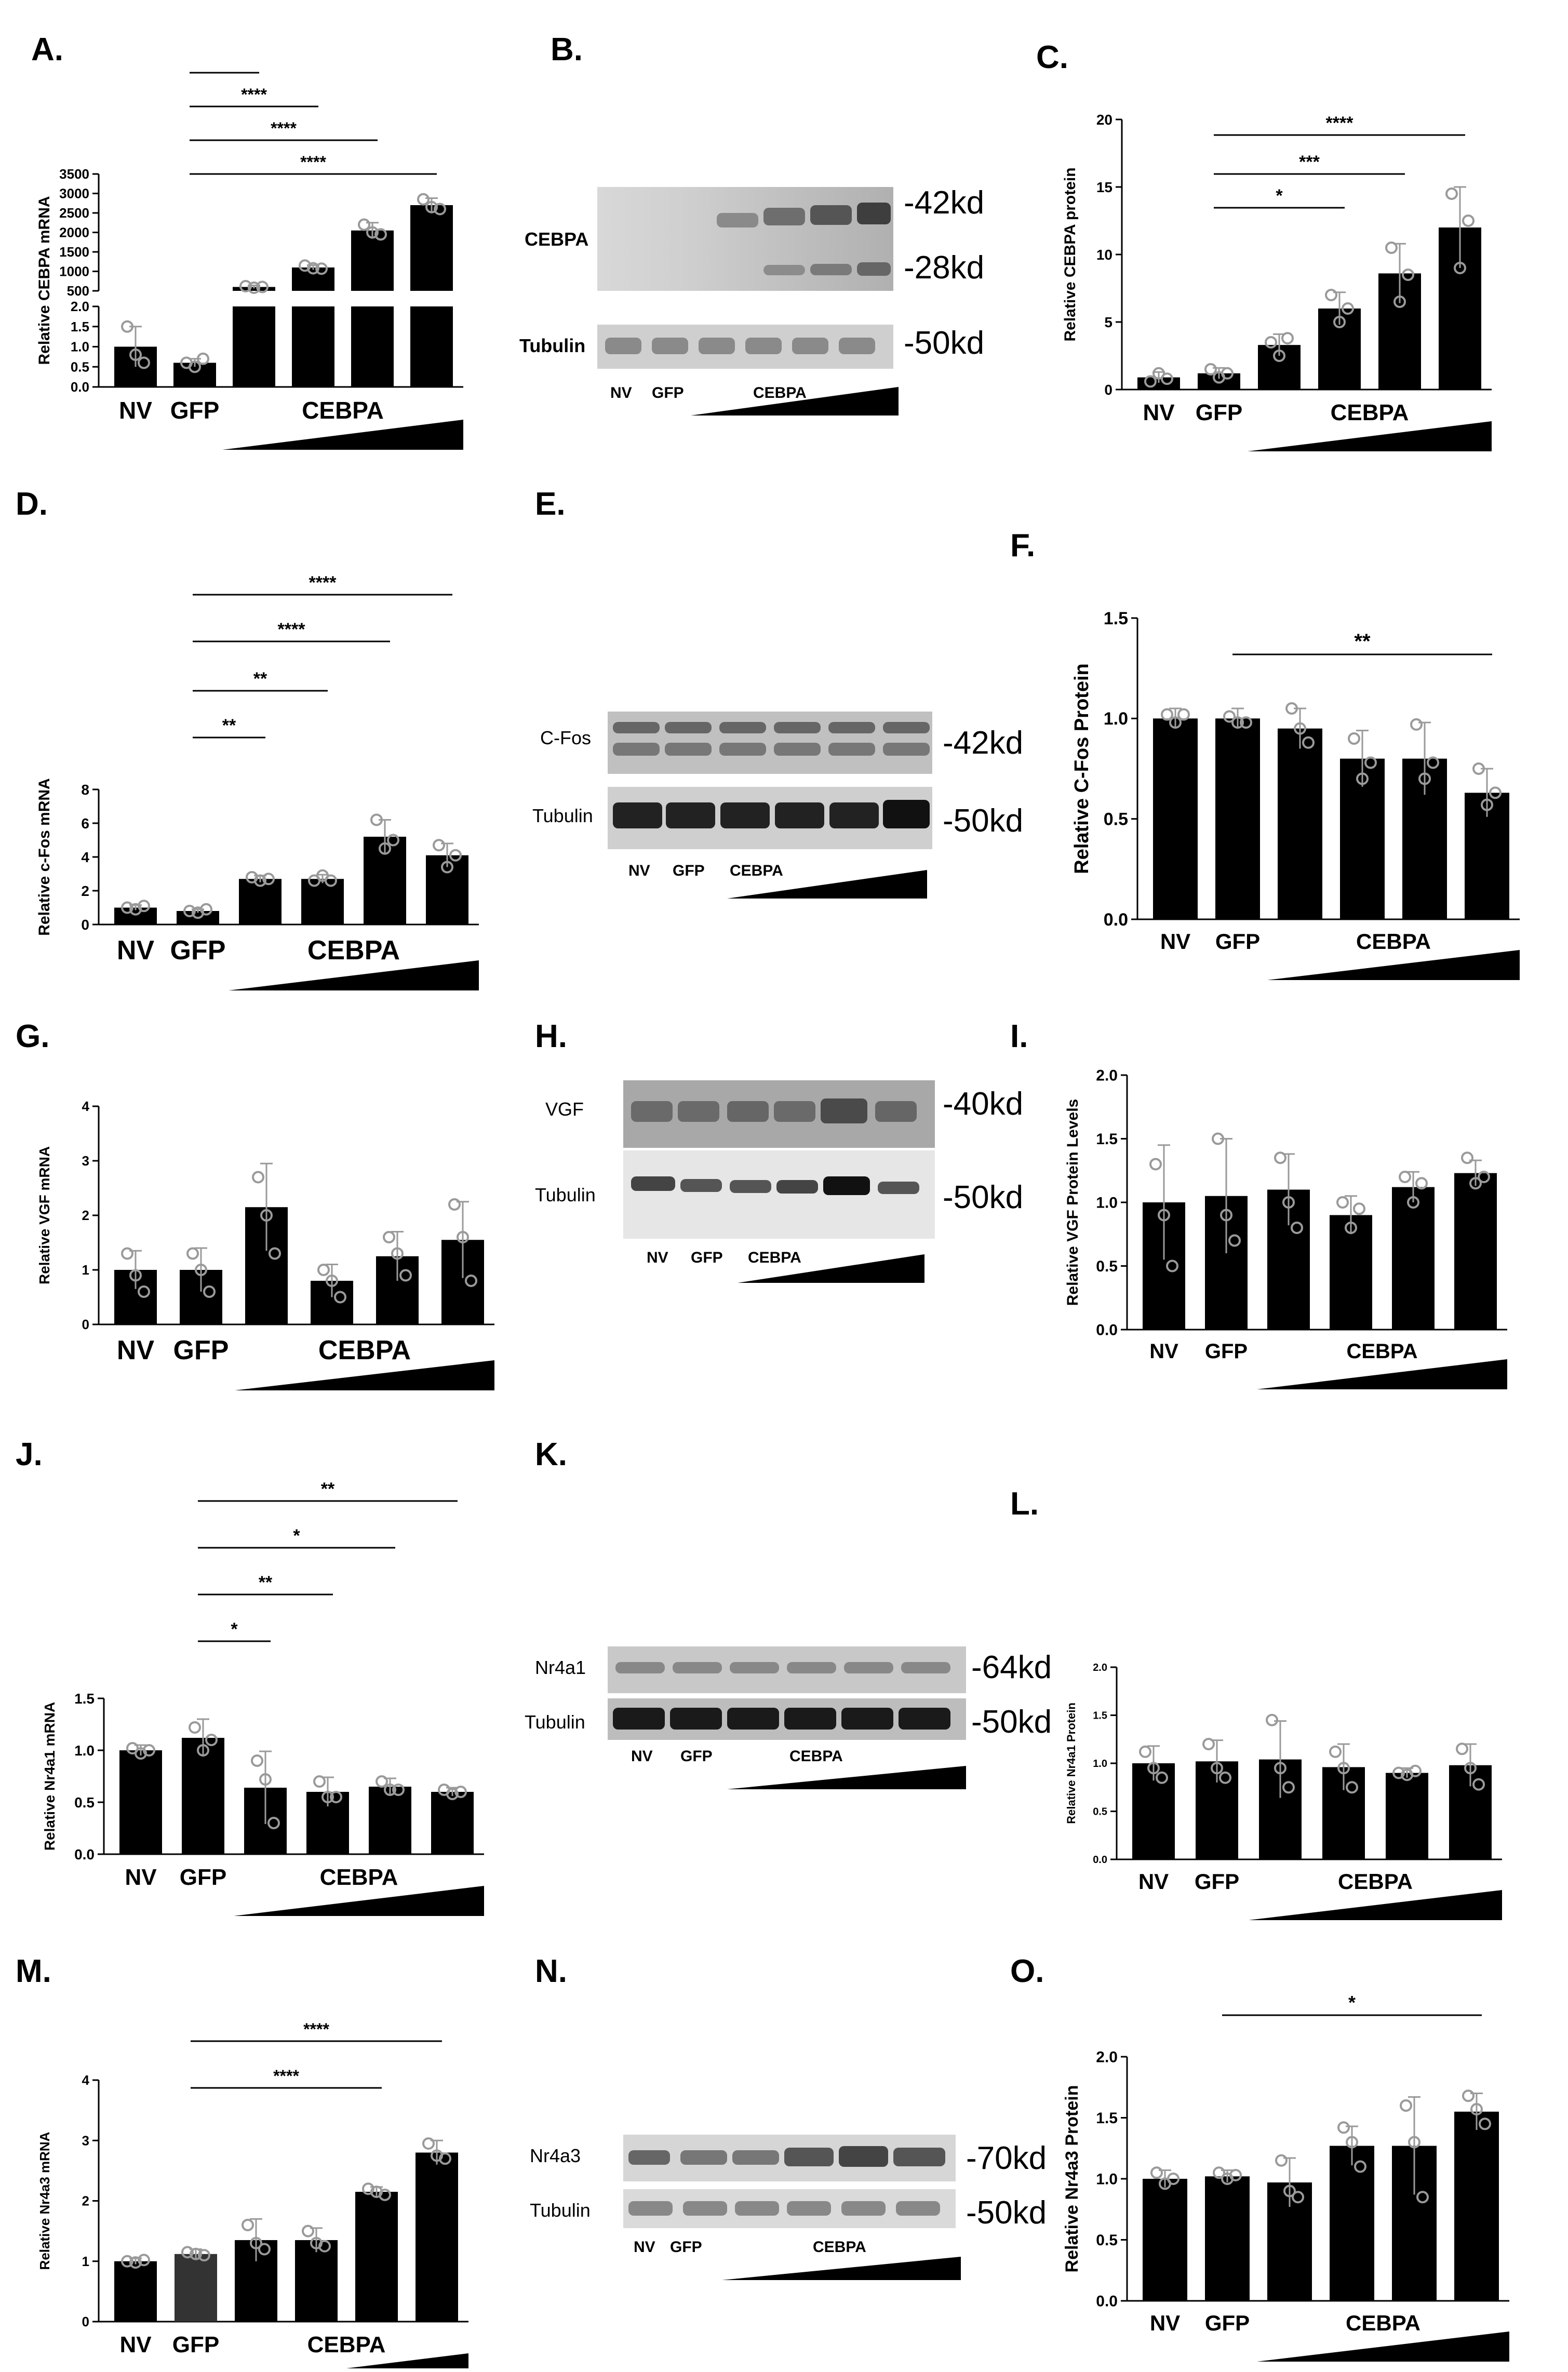 The width and height of the screenshot is (1568, 2372). I want to click on chart-d-y-tick-label: 6, so click(85, 824).